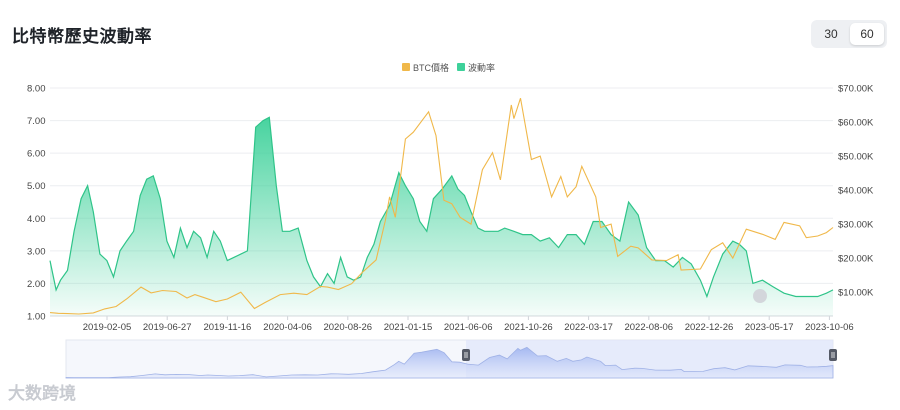  Describe the element at coordinates (468, 327) in the screenshot. I see `x-tick-6: 2021-06-06` at that location.